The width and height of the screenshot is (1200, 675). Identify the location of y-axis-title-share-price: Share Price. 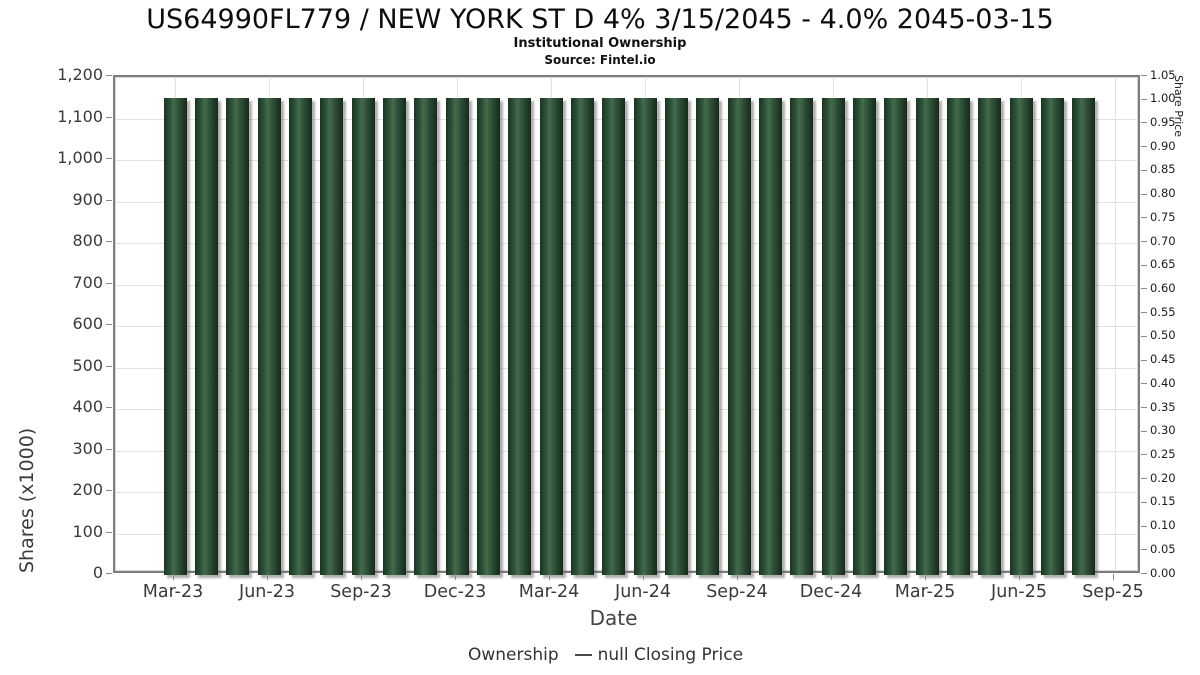
(1178, 106).